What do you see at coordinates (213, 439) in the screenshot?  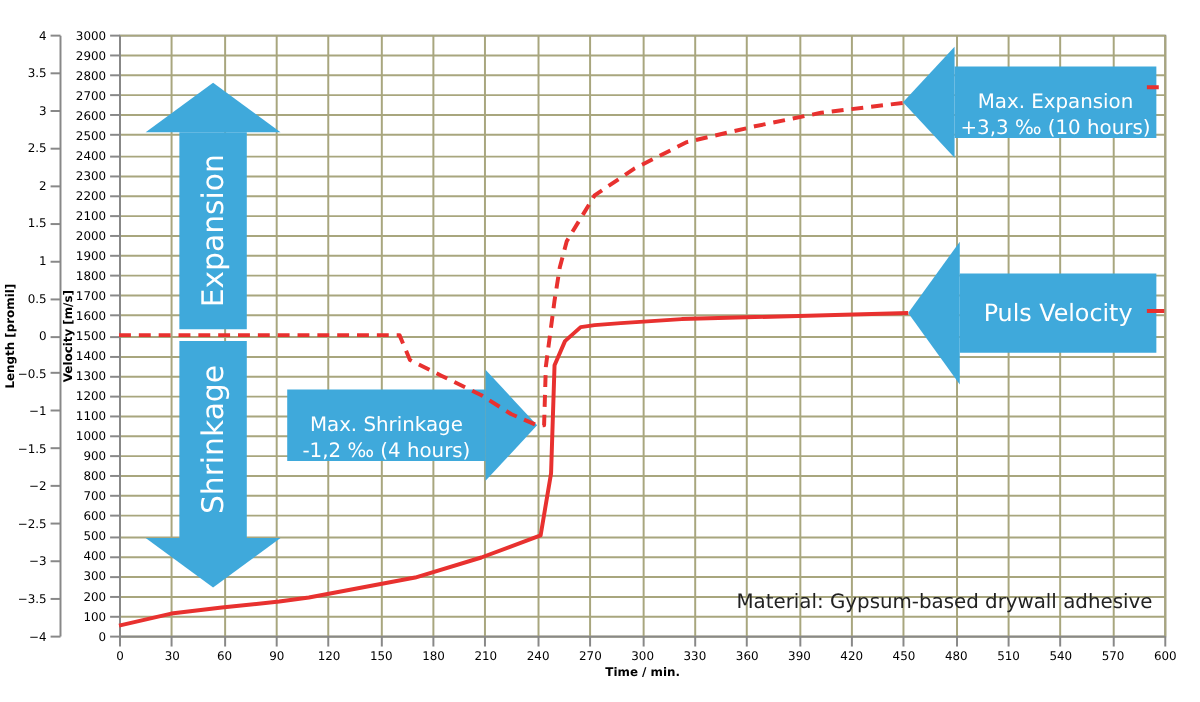 I see `annotation: Shrinkage` at bounding box center [213, 439].